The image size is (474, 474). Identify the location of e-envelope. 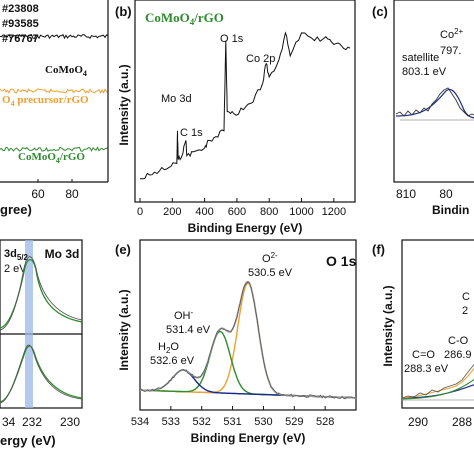
(247, 339).